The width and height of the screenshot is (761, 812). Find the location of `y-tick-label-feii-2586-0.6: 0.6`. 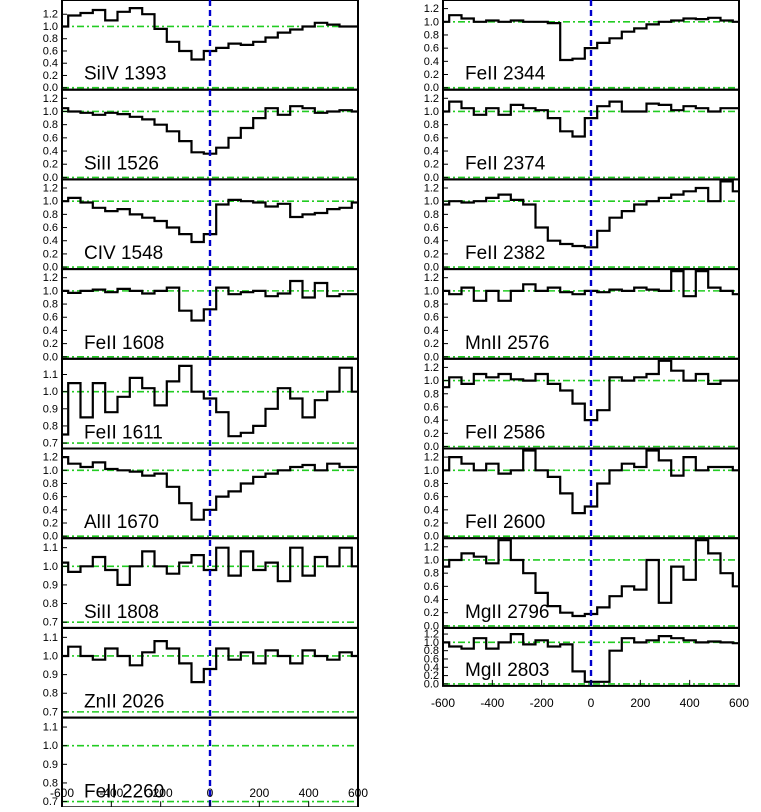

y-tick-label-feii-2586-0.6: 0.6 is located at coordinates (431, 407).